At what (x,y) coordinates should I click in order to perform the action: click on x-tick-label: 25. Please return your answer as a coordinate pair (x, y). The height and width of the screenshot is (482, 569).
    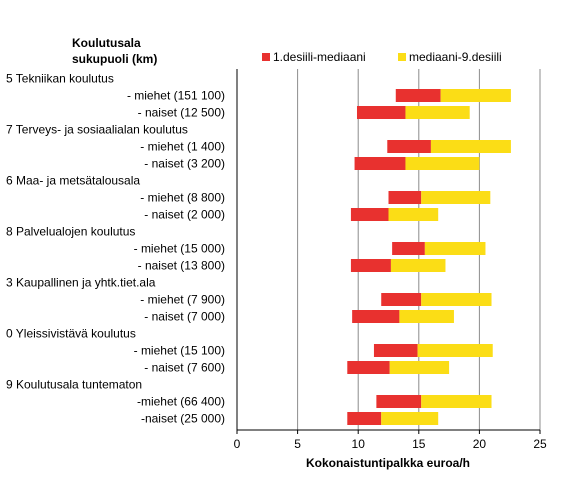
    Looking at the image, I should click on (540, 444).